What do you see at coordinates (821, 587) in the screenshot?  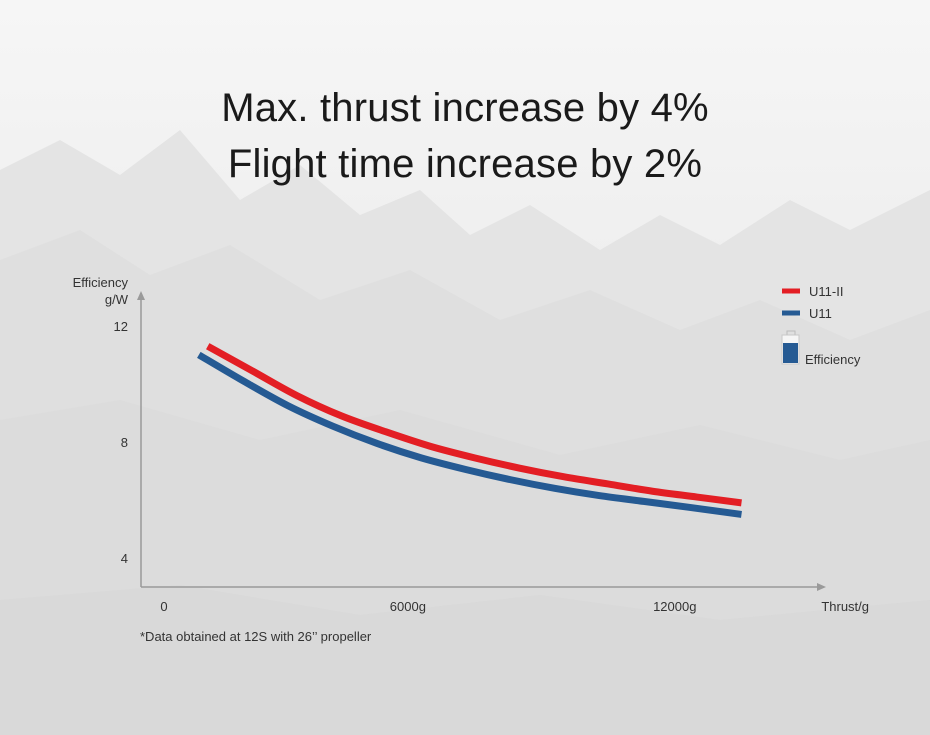 I see `x-axis-arrow-icon` at bounding box center [821, 587].